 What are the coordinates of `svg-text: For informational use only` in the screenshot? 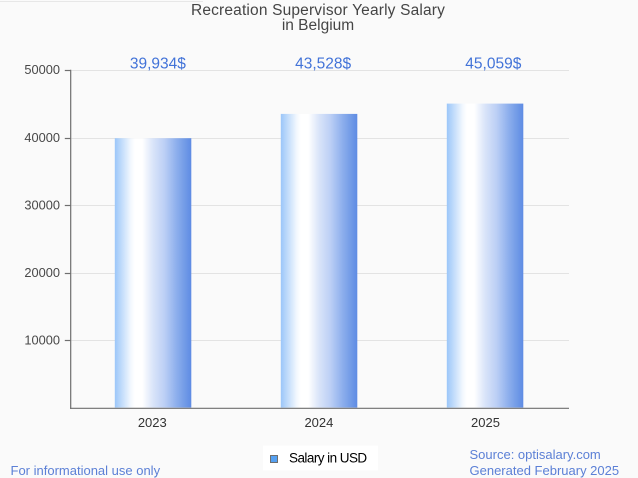 It's located at (86, 470).